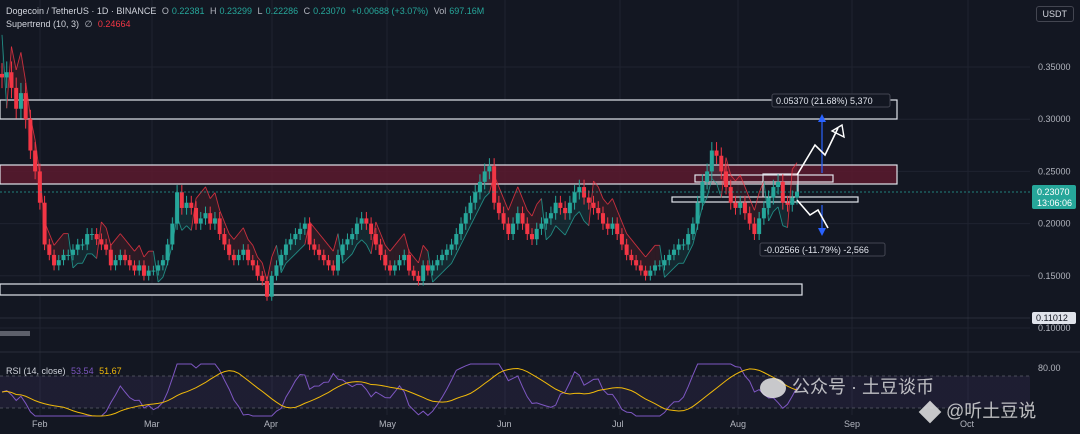 The width and height of the screenshot is (1080, 434). Describe the element at coordinates (503, 424) in the screenshot. I see `time-axis: Feb Mar Apr May Jun Jul Aug Sep Oct` at that location.